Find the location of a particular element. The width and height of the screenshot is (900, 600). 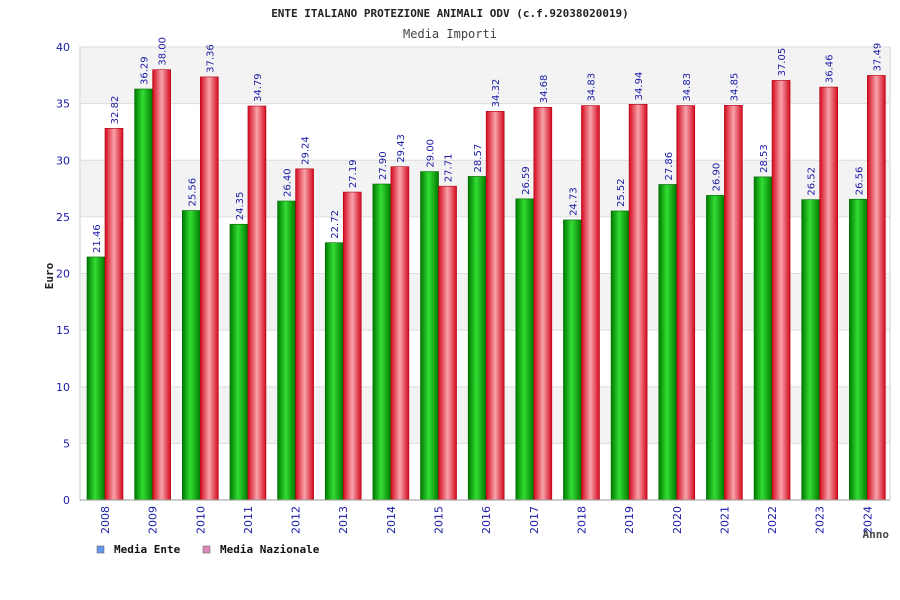

data-label: 34.68 is located at coordinates (544, 89).